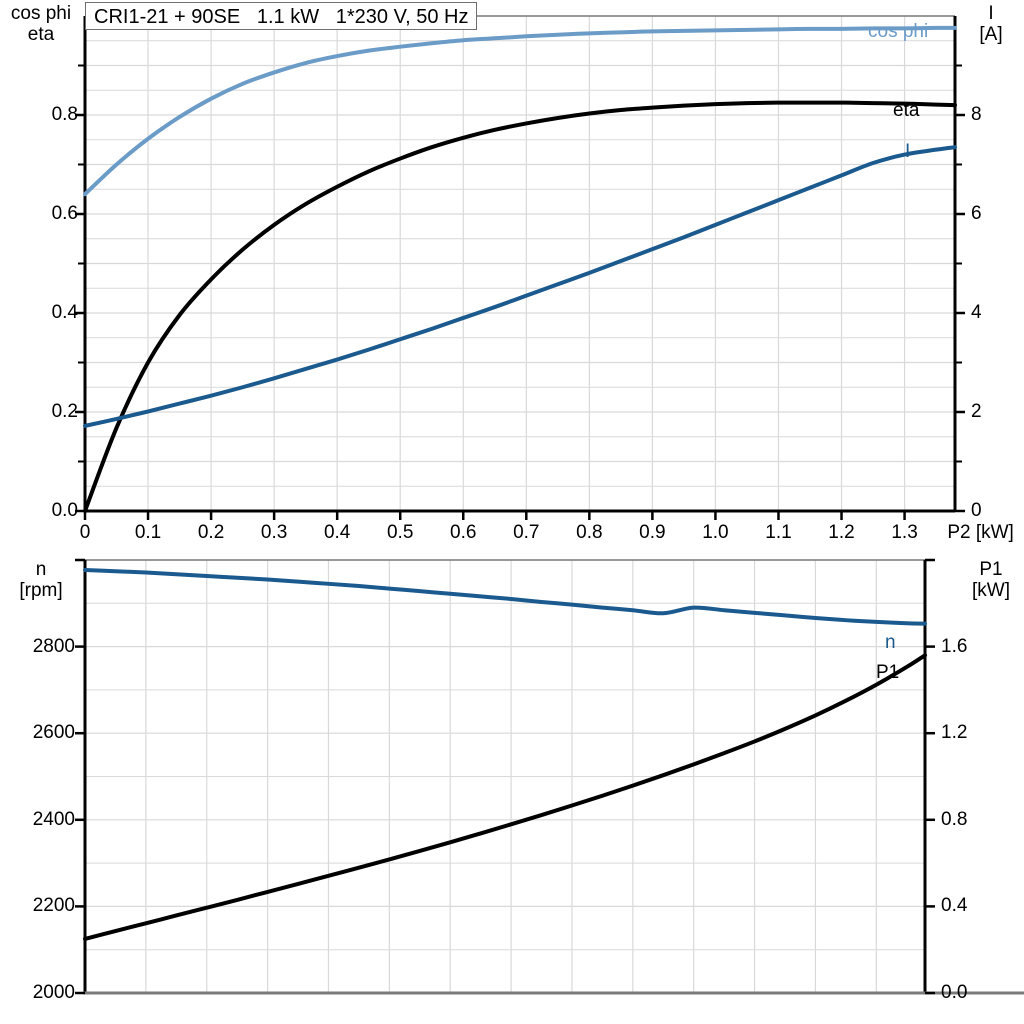  What do you see at coordinates (337, 532) in the screenshot?
I see `top-x-tick-4: 0.4` at bounding box center [337, 532].